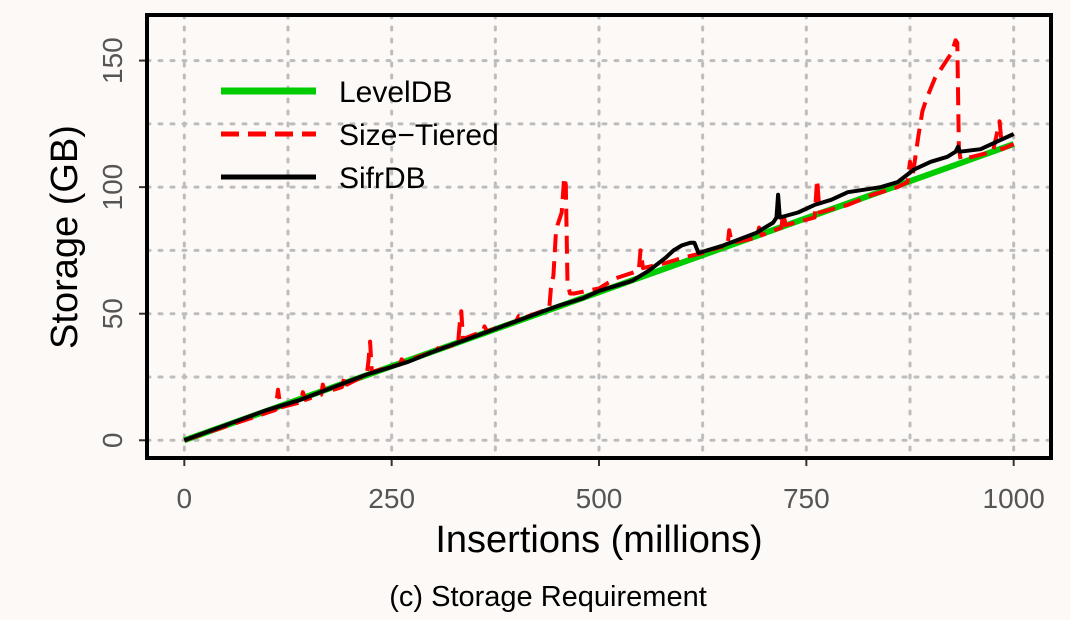 The height and width of the screenshot is (620, 1070). Describe the element at coordinates (548, 597) in the screenshot. I see `chart-caption: (c) Storage Requirement` at that location.